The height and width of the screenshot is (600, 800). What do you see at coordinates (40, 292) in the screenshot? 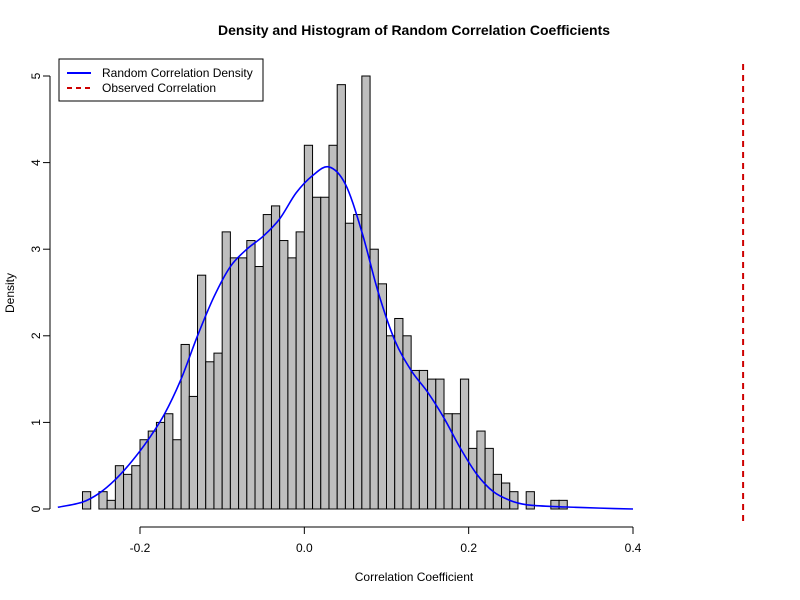
I see `y-axis: 0 1 2 3 4 5` at bounding box center [40, 292].